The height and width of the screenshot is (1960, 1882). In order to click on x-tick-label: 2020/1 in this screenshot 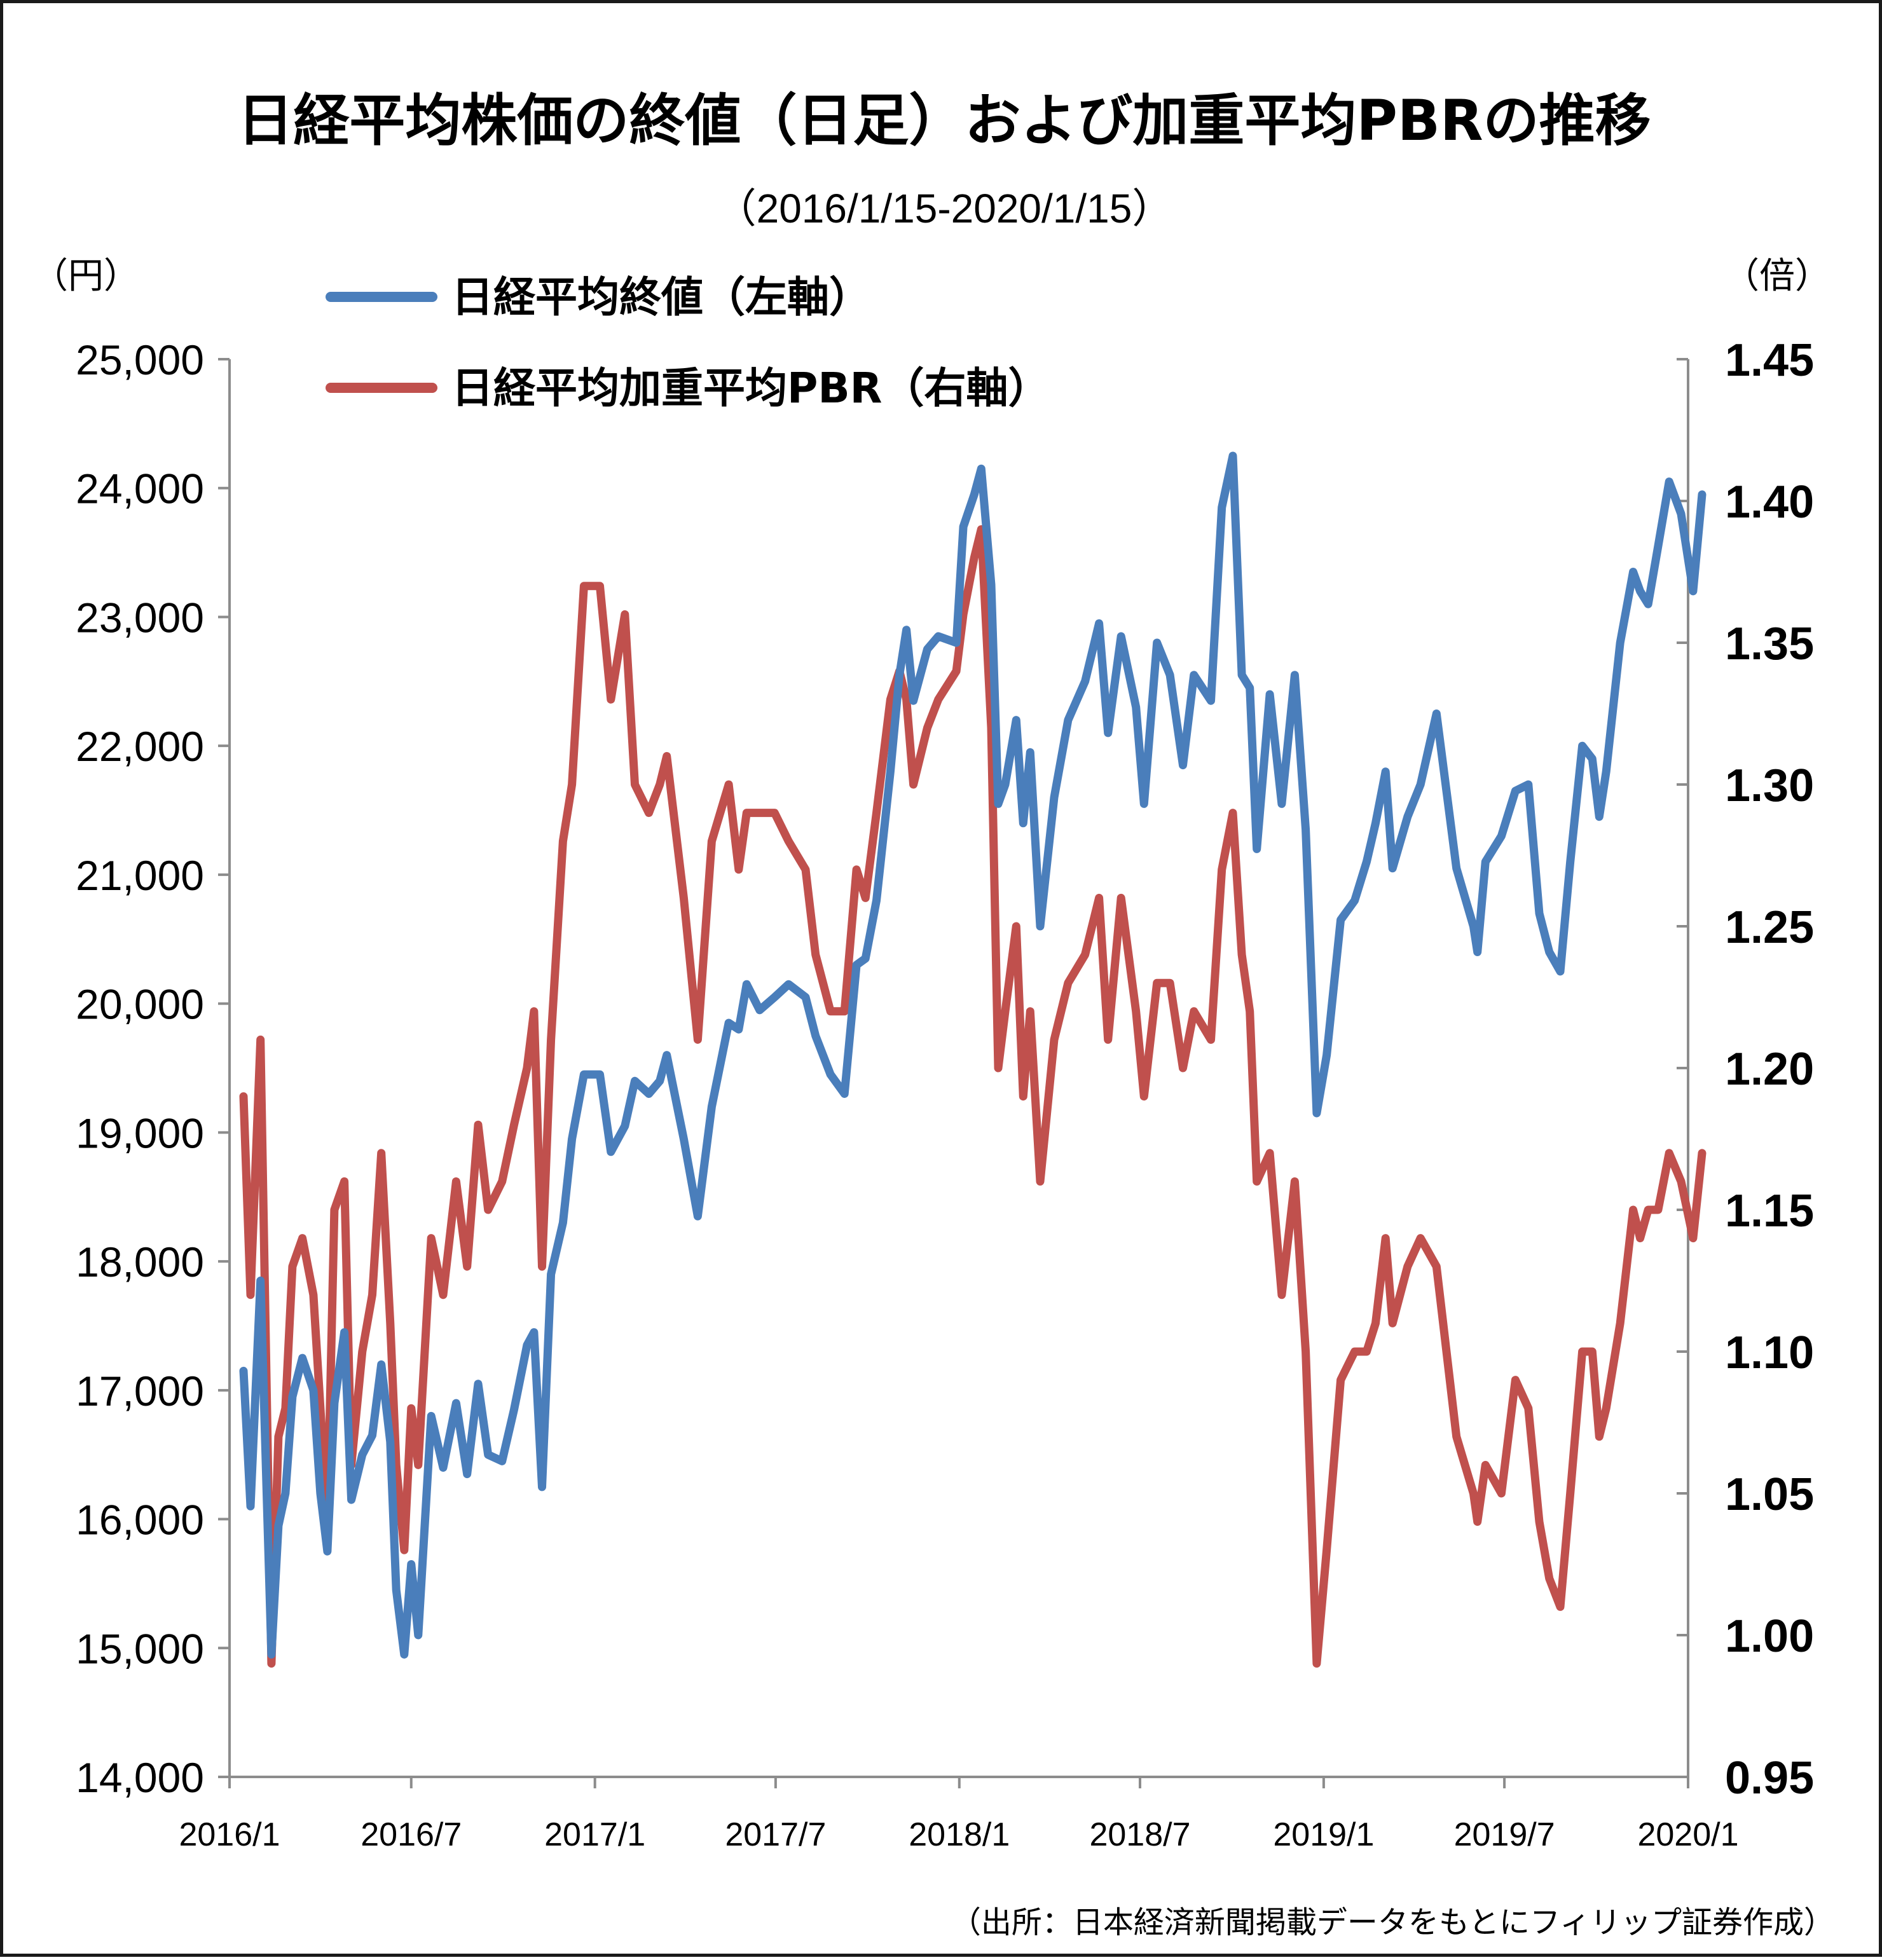, I will do `click(1687, 1834)`.